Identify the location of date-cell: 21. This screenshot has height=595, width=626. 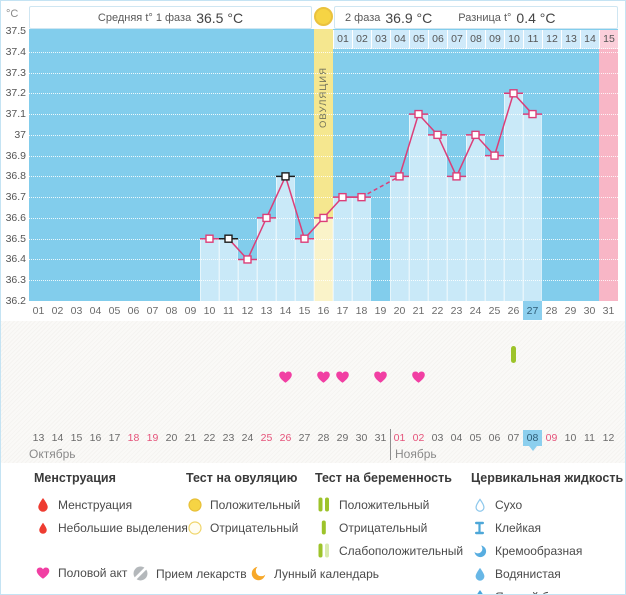
(190, 438).